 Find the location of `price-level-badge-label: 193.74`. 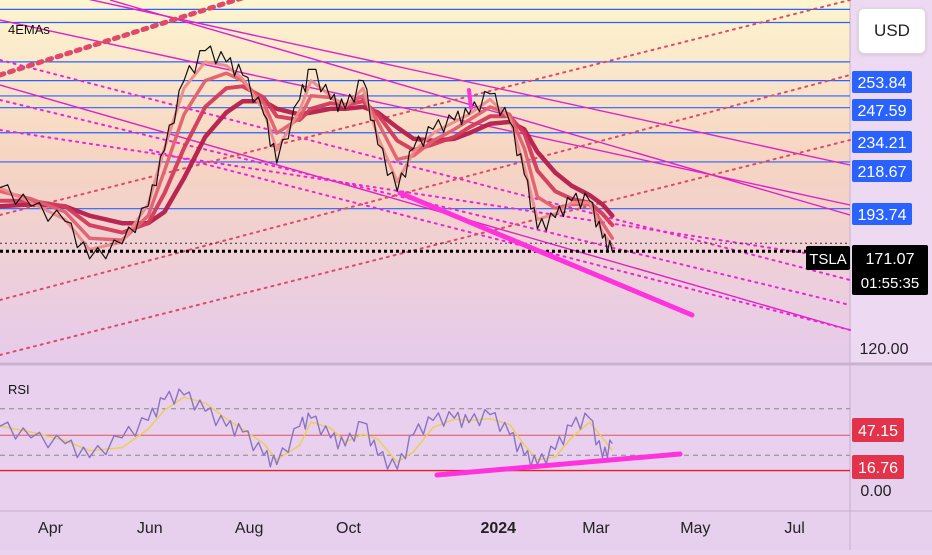

price-level-badge-label: 193.74 is located at coordinates (882, 215).